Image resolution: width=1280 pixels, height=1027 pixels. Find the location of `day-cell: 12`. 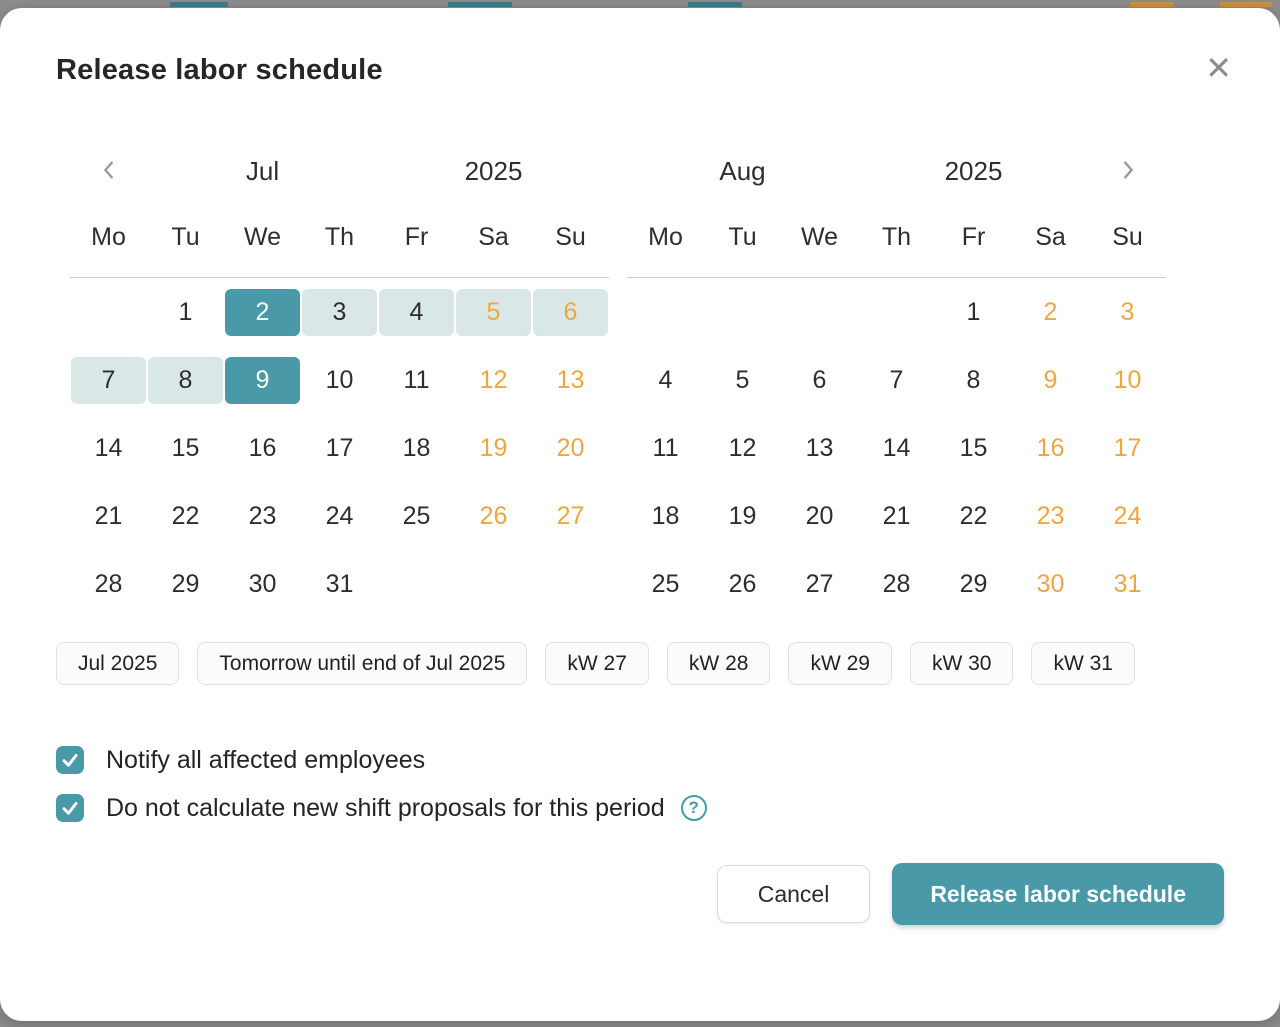

day-cell: 12 is located at coordinates (742, 448).